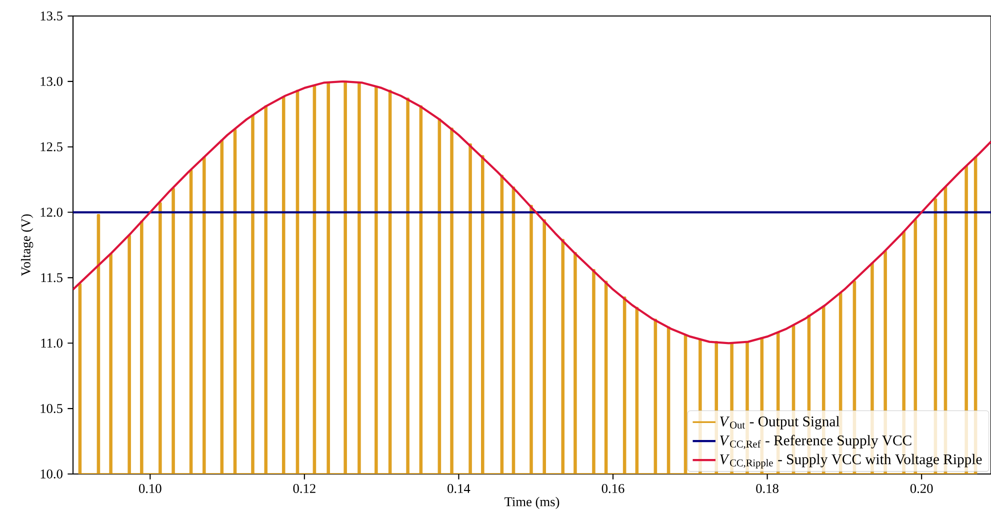 The width and height of the screenshot is (991, 523). Describe the element at coordinates (27, 245) in the screenshot. I see `y-axis-title: Voltage (V)` at that location.